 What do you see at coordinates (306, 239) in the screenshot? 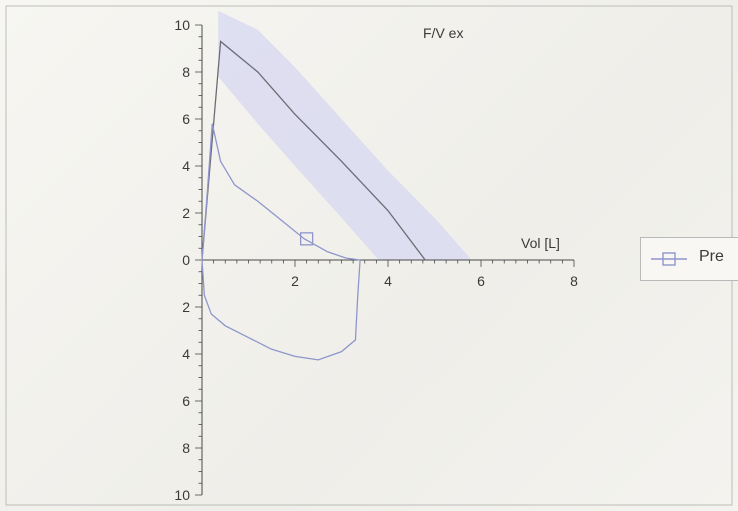
I see `pre-square-marker` at bounding box center [306, 239].